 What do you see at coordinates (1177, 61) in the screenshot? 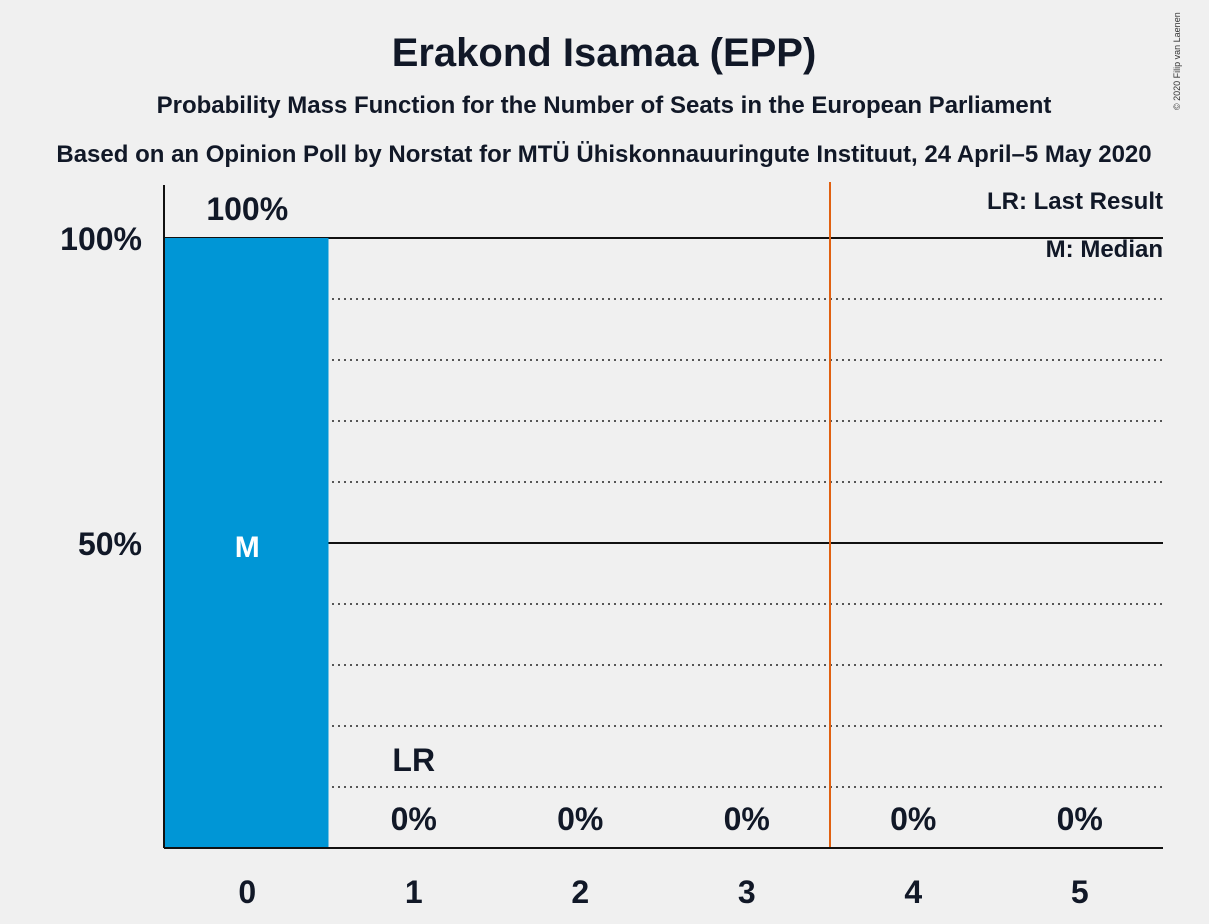
I see `copyright-note: © 2020 Filip van Laenen` at bounding box center [1177, 61].